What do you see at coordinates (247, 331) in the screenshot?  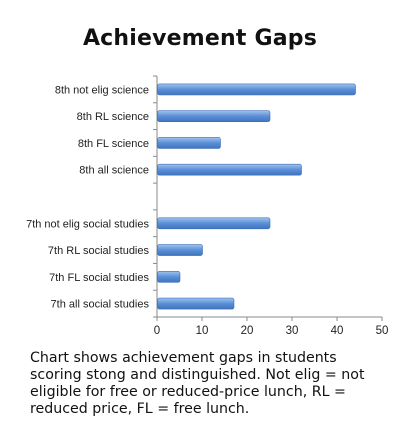 I see `x-tick-label: 20` at bounding box center [247, 331].